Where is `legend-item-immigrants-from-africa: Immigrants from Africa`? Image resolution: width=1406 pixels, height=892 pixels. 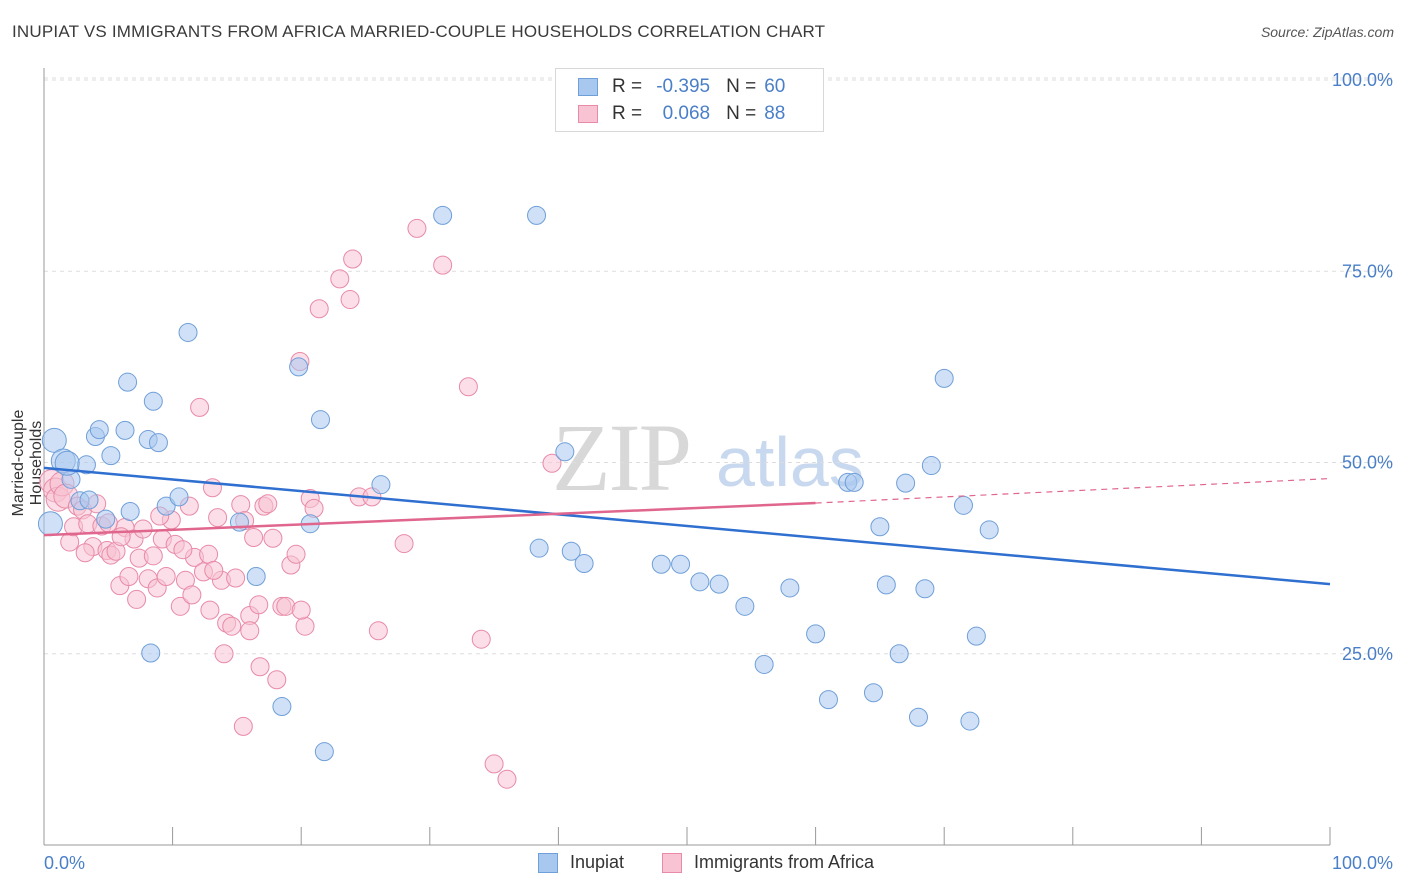 legend-item-immigrants-from-africa: Immigrants from Africa is located at coordinates (768, 862).